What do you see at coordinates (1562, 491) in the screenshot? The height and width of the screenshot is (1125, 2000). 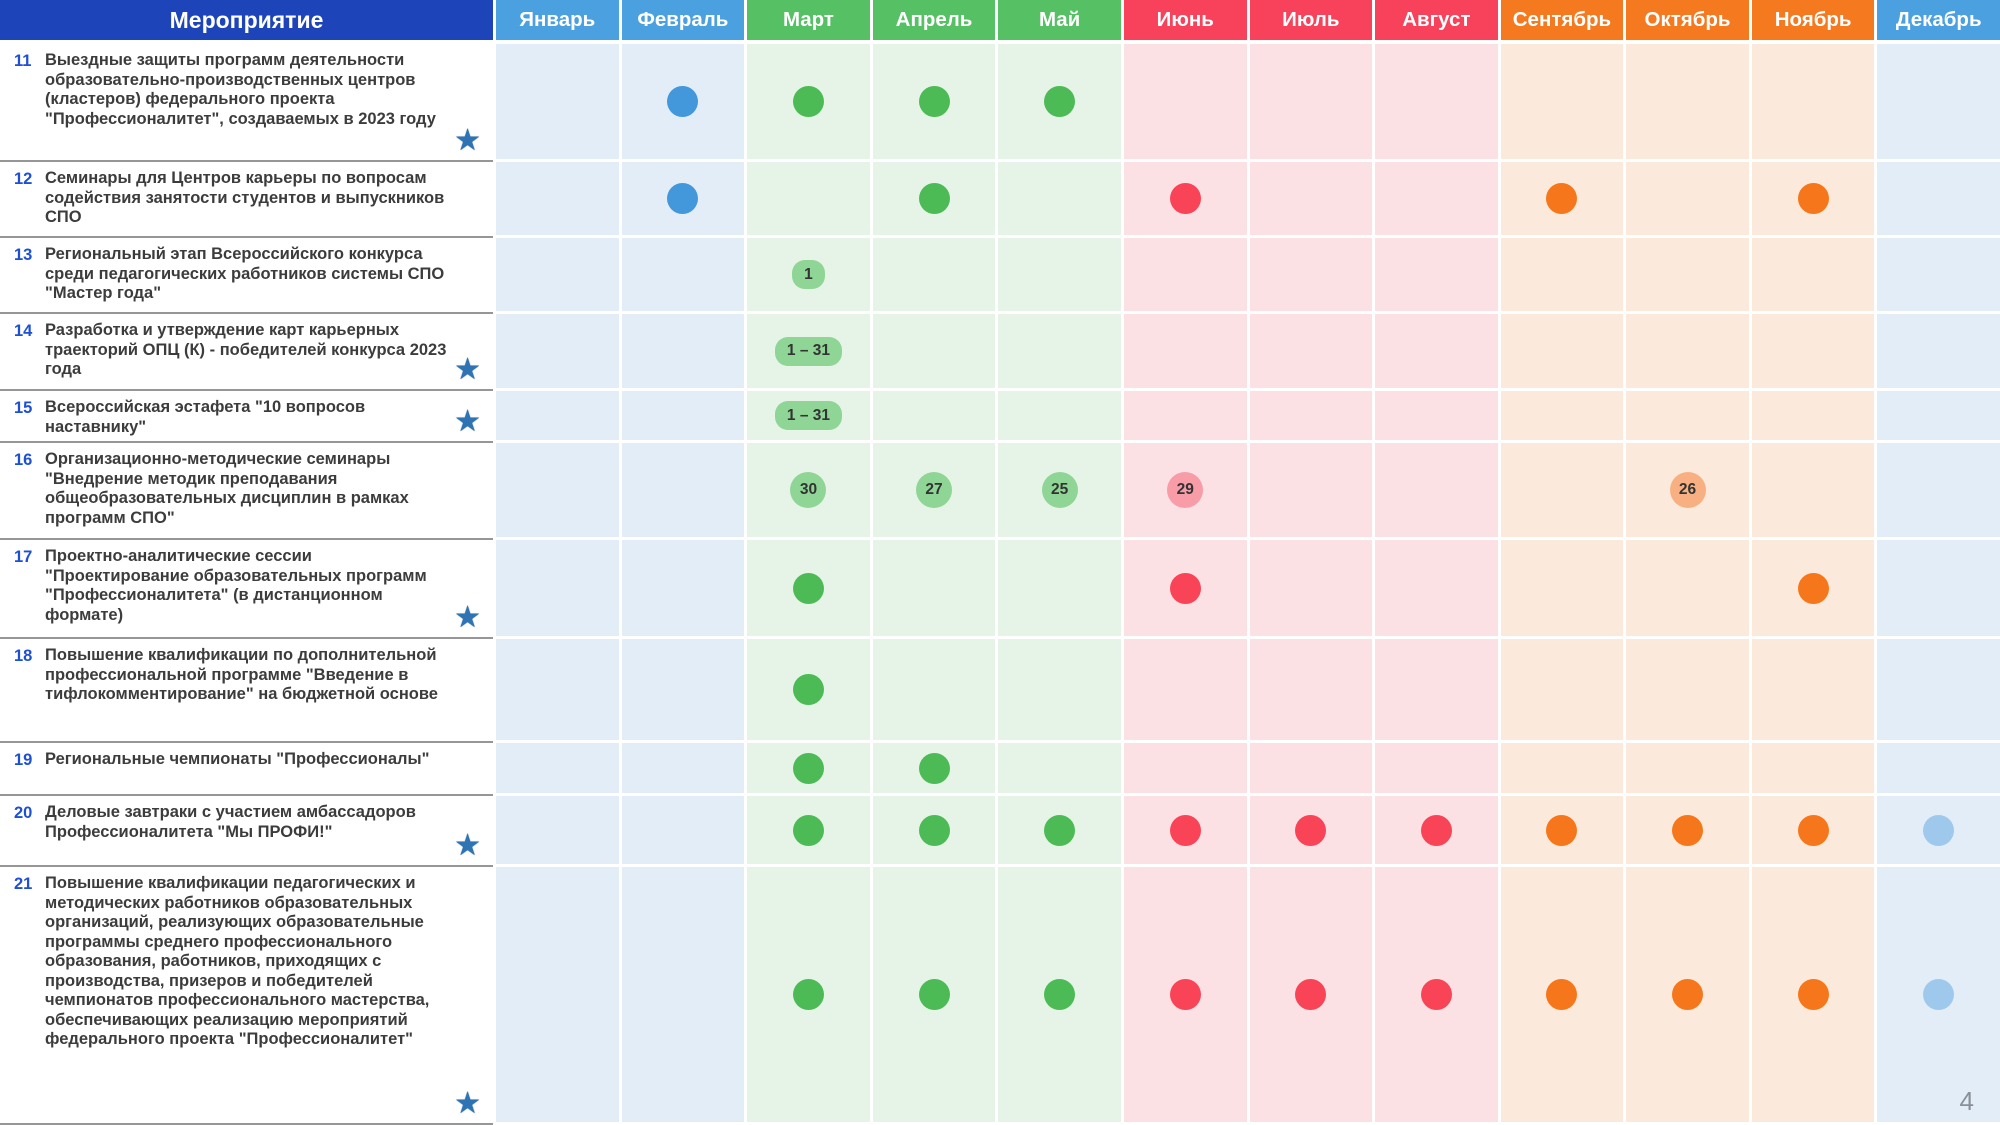 I see `cell-16-сентябрь` at bounding box center [1562, 491].